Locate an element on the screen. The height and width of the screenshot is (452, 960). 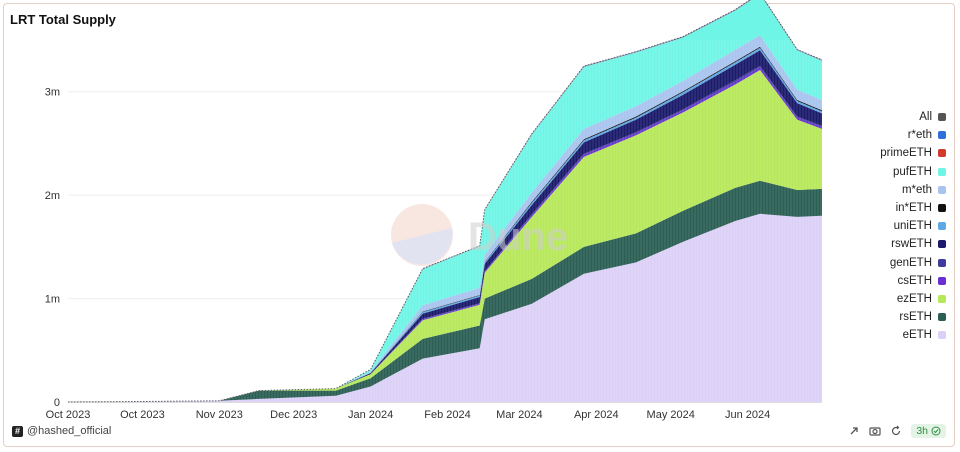
legend-label: in*ETH is located at coordinates (913, 208).